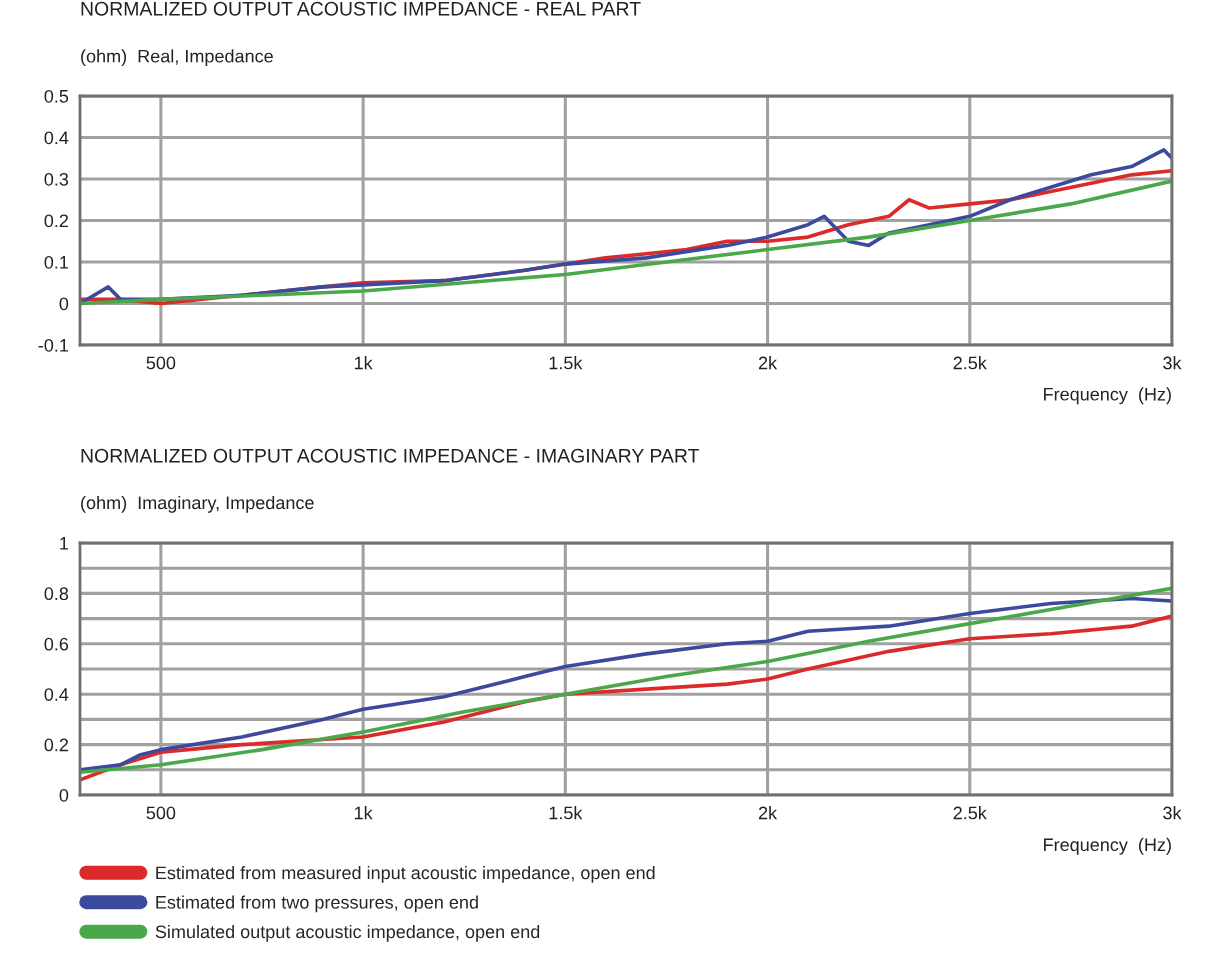  I want to click on y-tick-label: 0.5, so click(56, 96).